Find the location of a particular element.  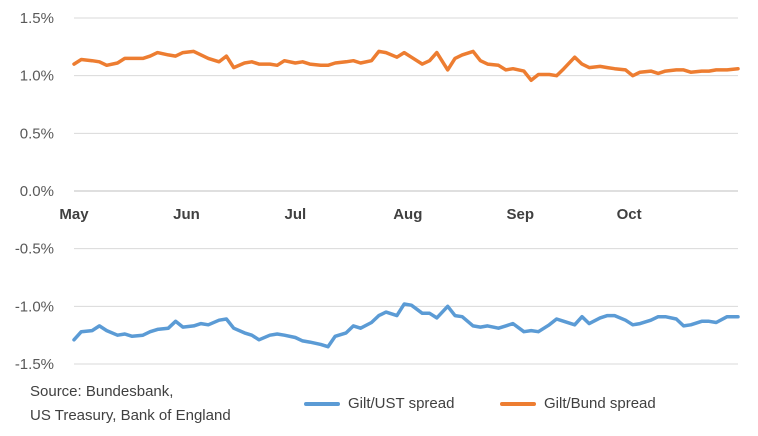

y-axis-tick-labels: 1.5% 1.0% 0.5% 0.0% -0.5% -1.0% -1.5% is located at coordinates (34, 191).